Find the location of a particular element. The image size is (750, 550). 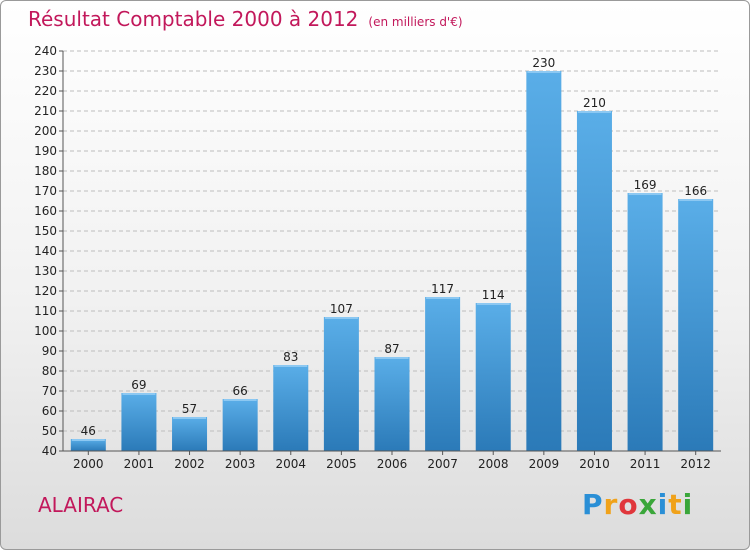

y-tick-label: 60 is located at coordinates (49, 411).